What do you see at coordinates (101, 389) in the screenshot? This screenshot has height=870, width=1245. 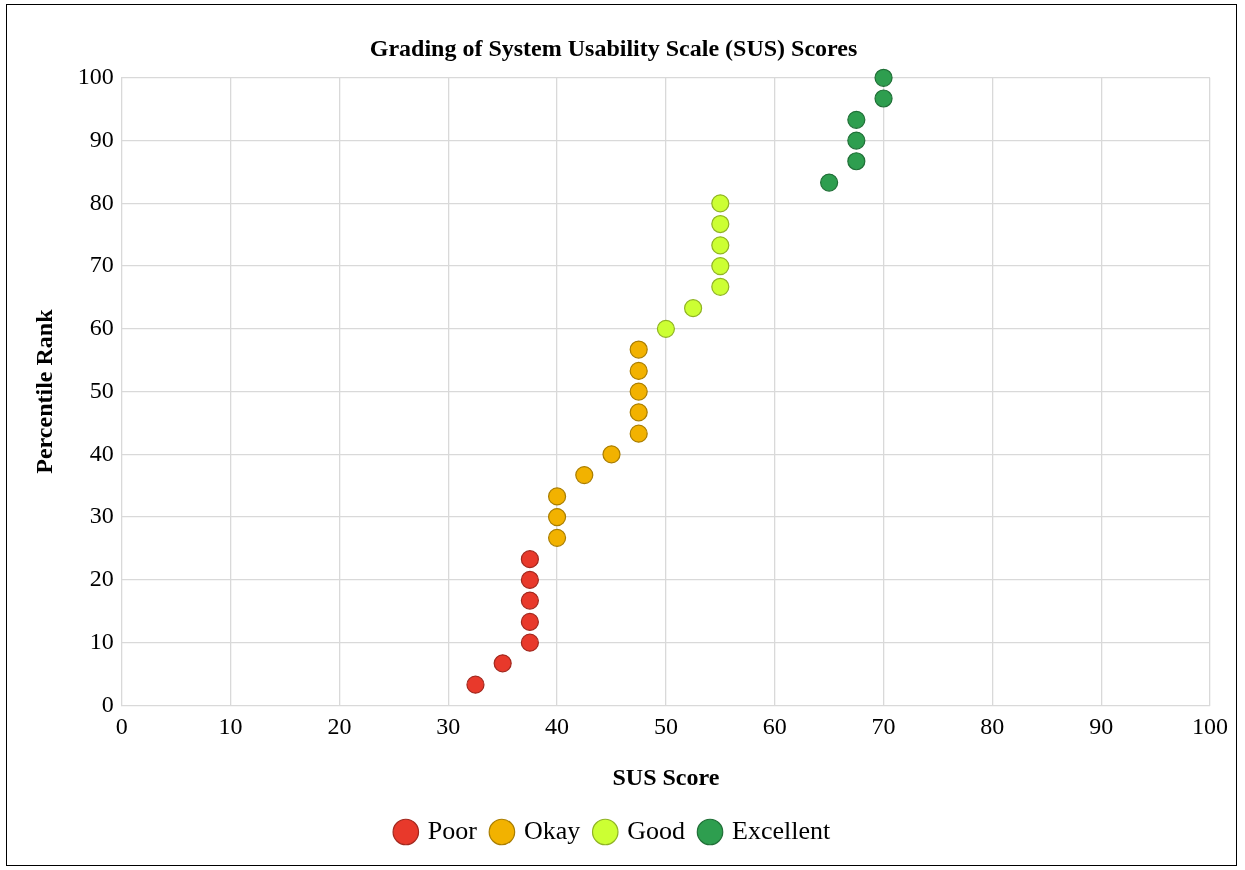 I see `y-tick-label: 50` at bounding box center [101, 389].